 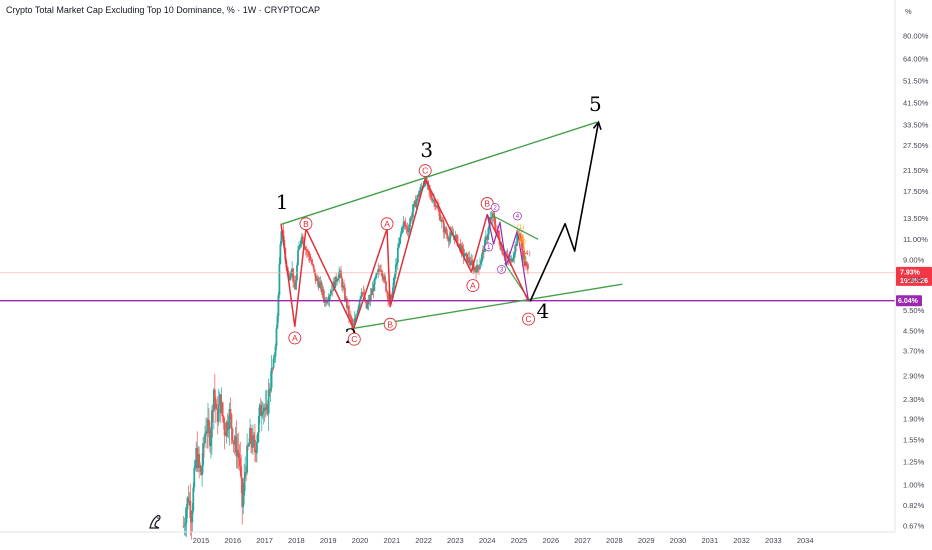 I want to click on x-tick-label: 2015, so click(x=201, y=540).